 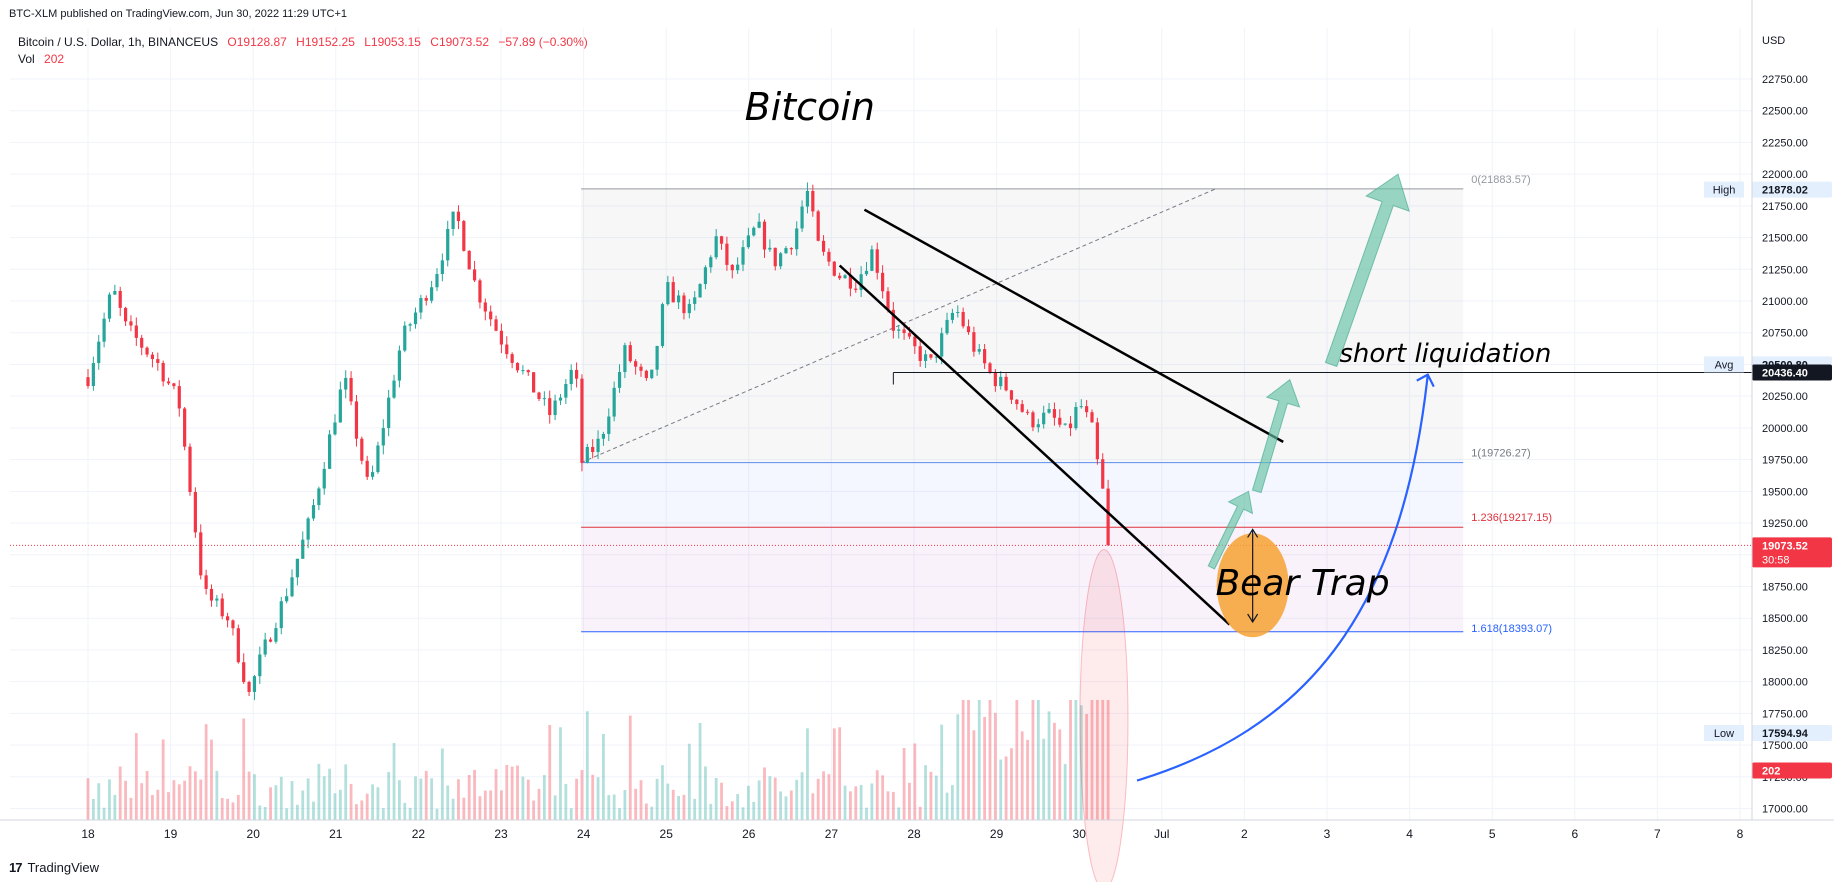 I want to click on high-value-tag-bg, so click(x=1792, y=189).